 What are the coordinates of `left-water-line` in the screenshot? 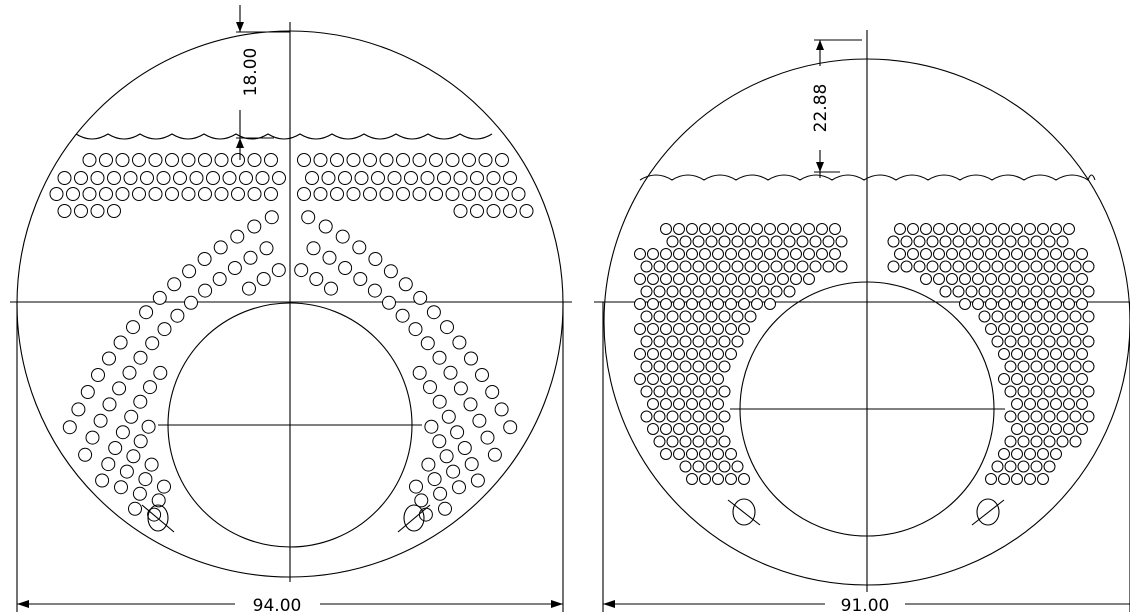 It's located at (284, 136).